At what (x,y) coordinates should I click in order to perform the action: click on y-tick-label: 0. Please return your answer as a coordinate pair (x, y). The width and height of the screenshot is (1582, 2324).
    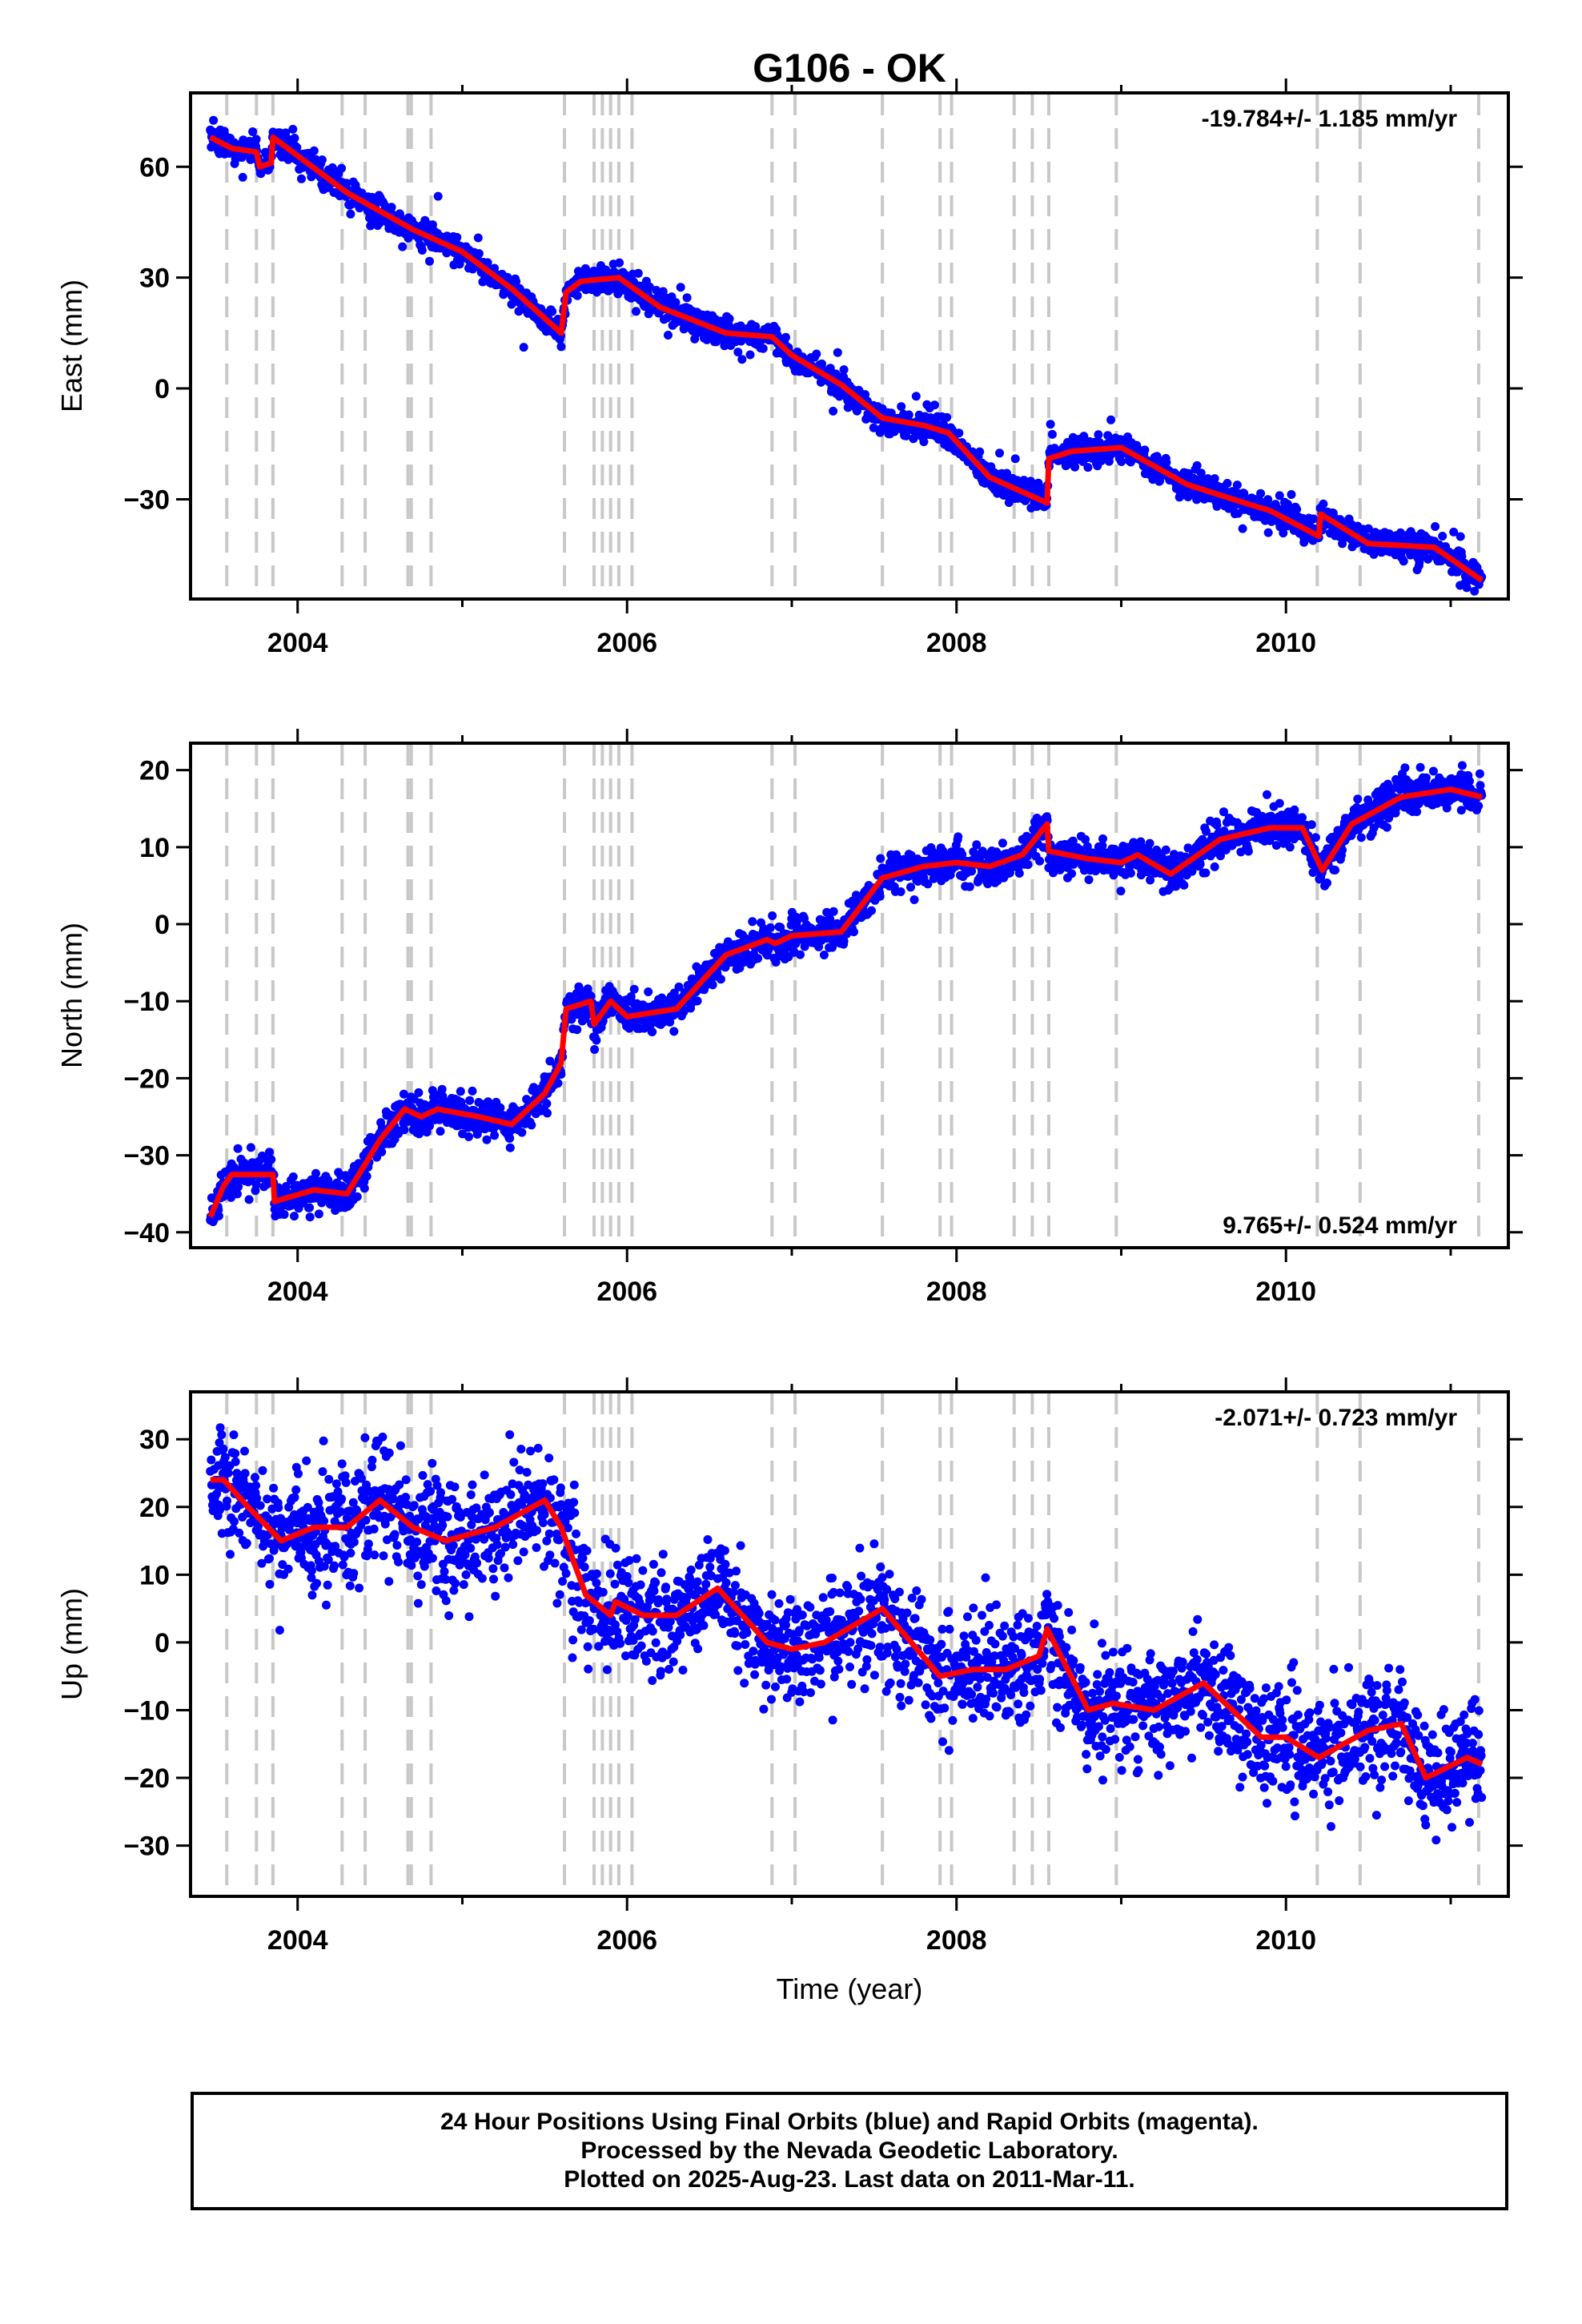
    Looking at the image, I should click on (162, 389).